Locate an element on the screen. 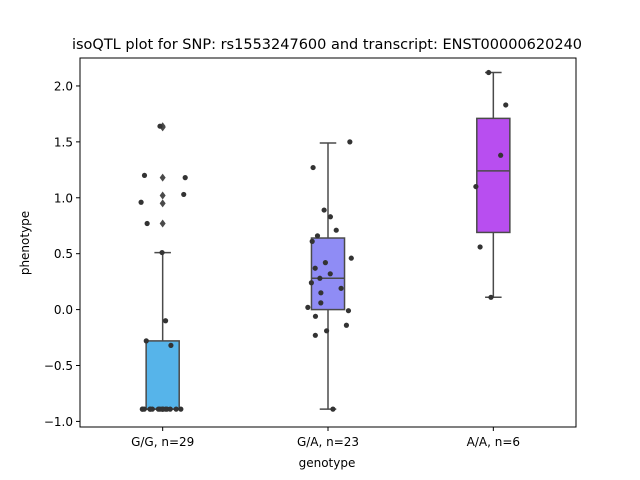 This screenshot has height=480, width=640. y-tick-label: 2.0 is located at coordinates (63, 86).